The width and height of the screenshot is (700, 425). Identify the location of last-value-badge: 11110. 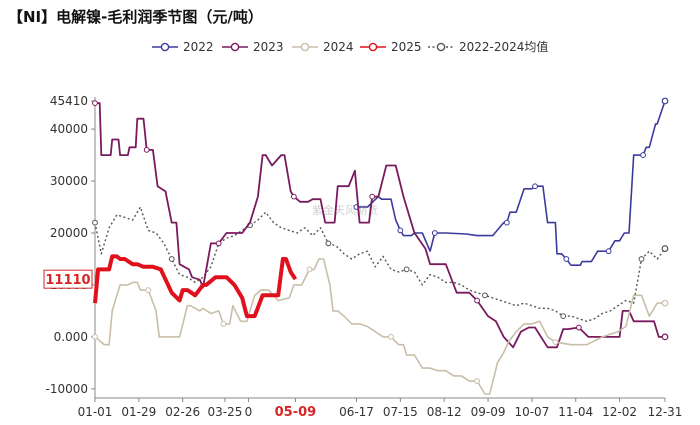
(68, 279).